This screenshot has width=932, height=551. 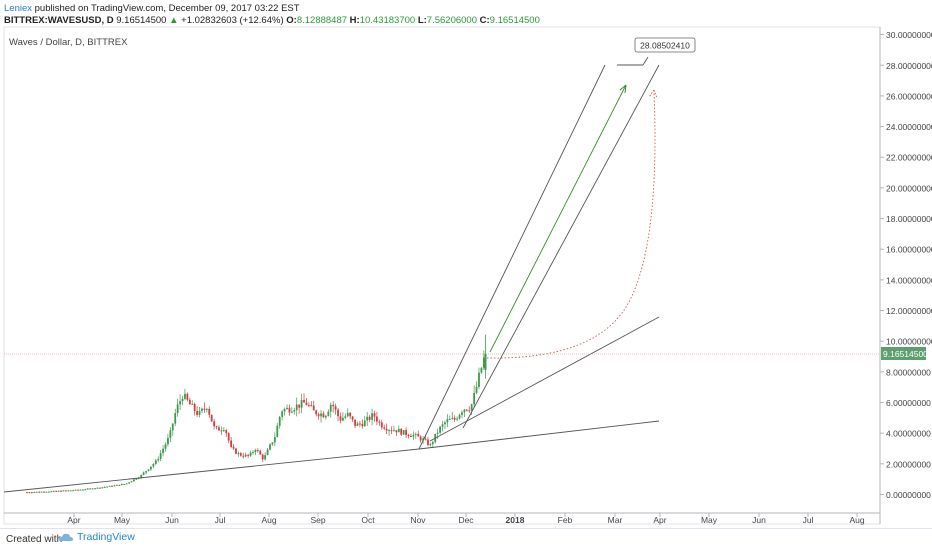 What do you see at coordinates (211, 470) in the screenshot?
I see `trendline-long-support` at bounding box center [211, 470].